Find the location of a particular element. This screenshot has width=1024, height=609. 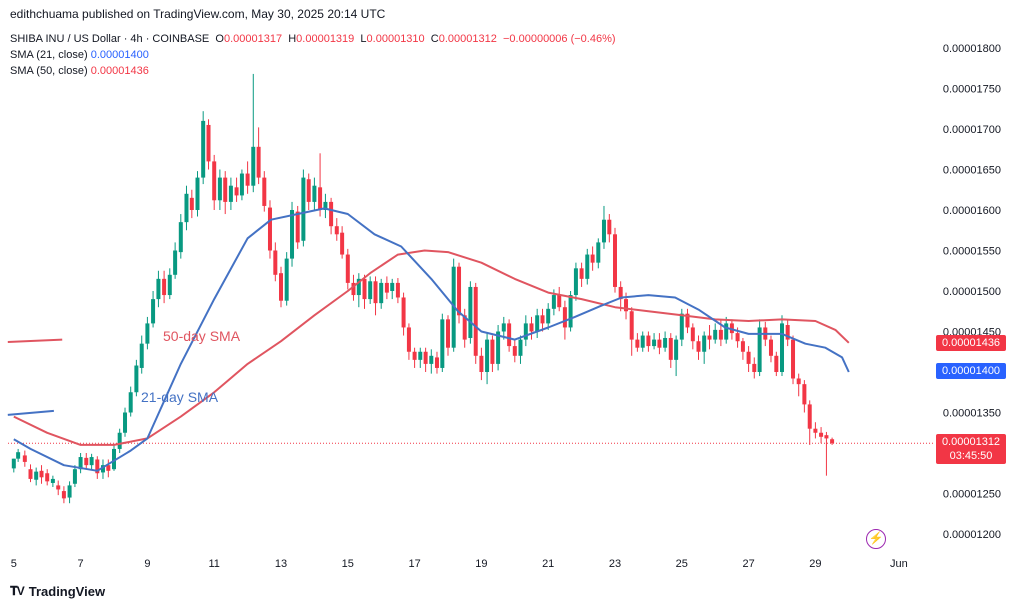

last-price-tag: 0.00001312 03:45:50 is located at coordinates (971, 449).